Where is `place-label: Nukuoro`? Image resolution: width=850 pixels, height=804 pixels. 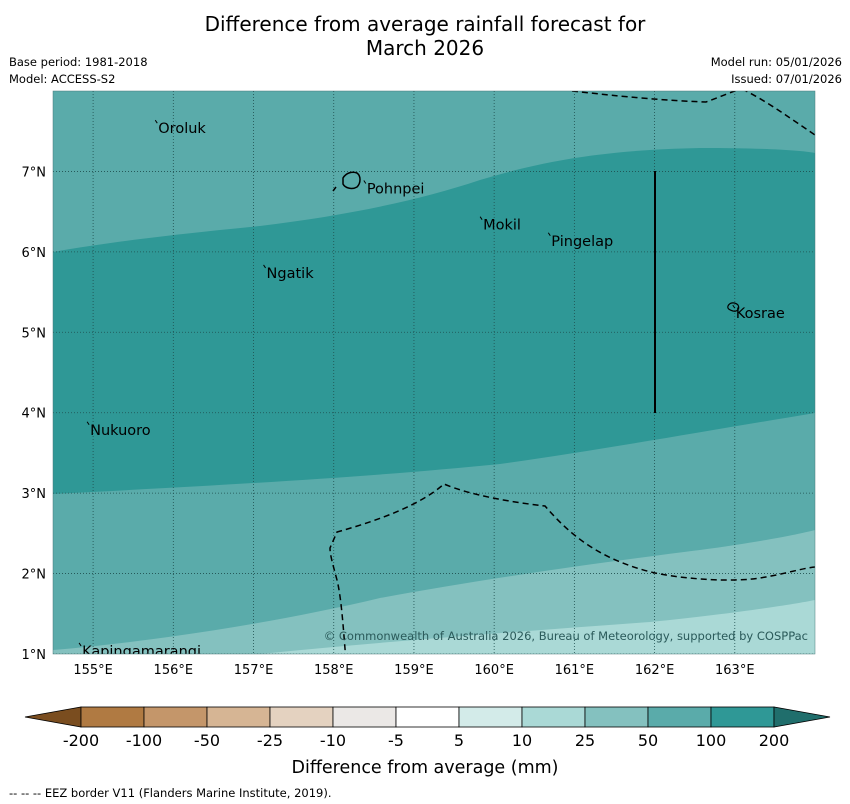
place-label: Nukuoro is located at coordinates (120, 431).